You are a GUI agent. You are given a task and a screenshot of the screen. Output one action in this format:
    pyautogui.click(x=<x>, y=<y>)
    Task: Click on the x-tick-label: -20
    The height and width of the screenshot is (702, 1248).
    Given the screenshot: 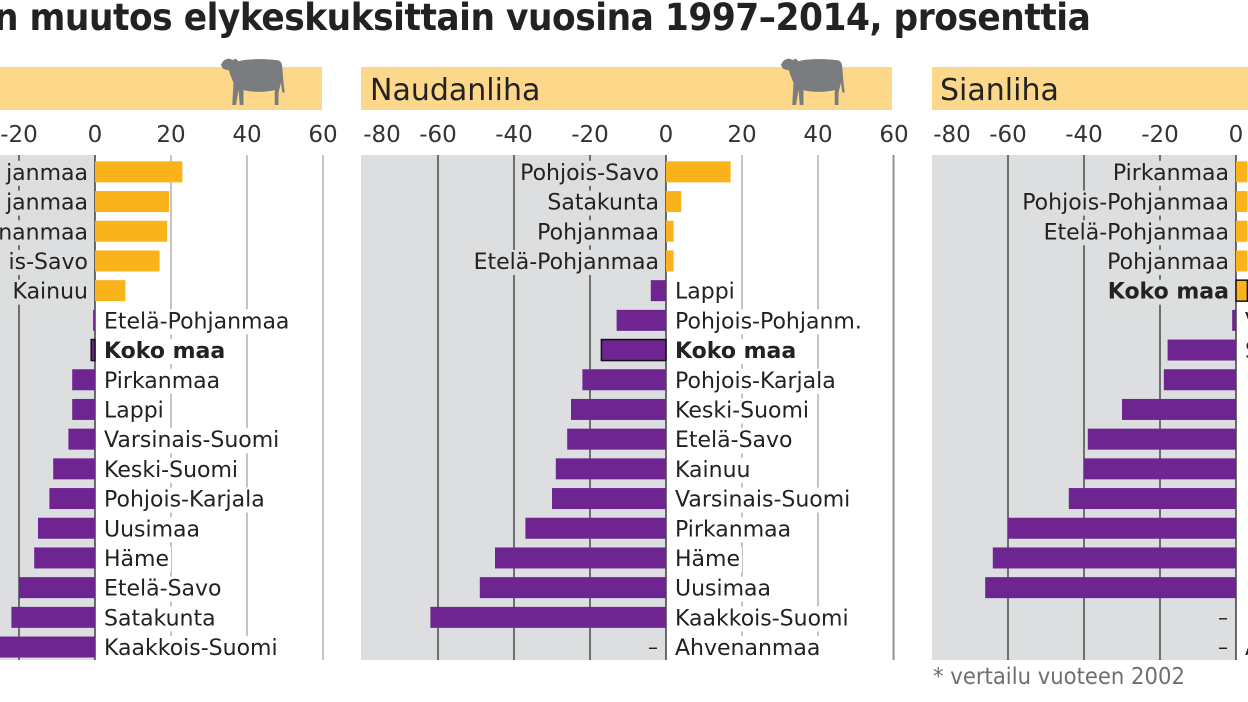 What is the action you would take?
    pyautogui.click(x=19, y=135)
    